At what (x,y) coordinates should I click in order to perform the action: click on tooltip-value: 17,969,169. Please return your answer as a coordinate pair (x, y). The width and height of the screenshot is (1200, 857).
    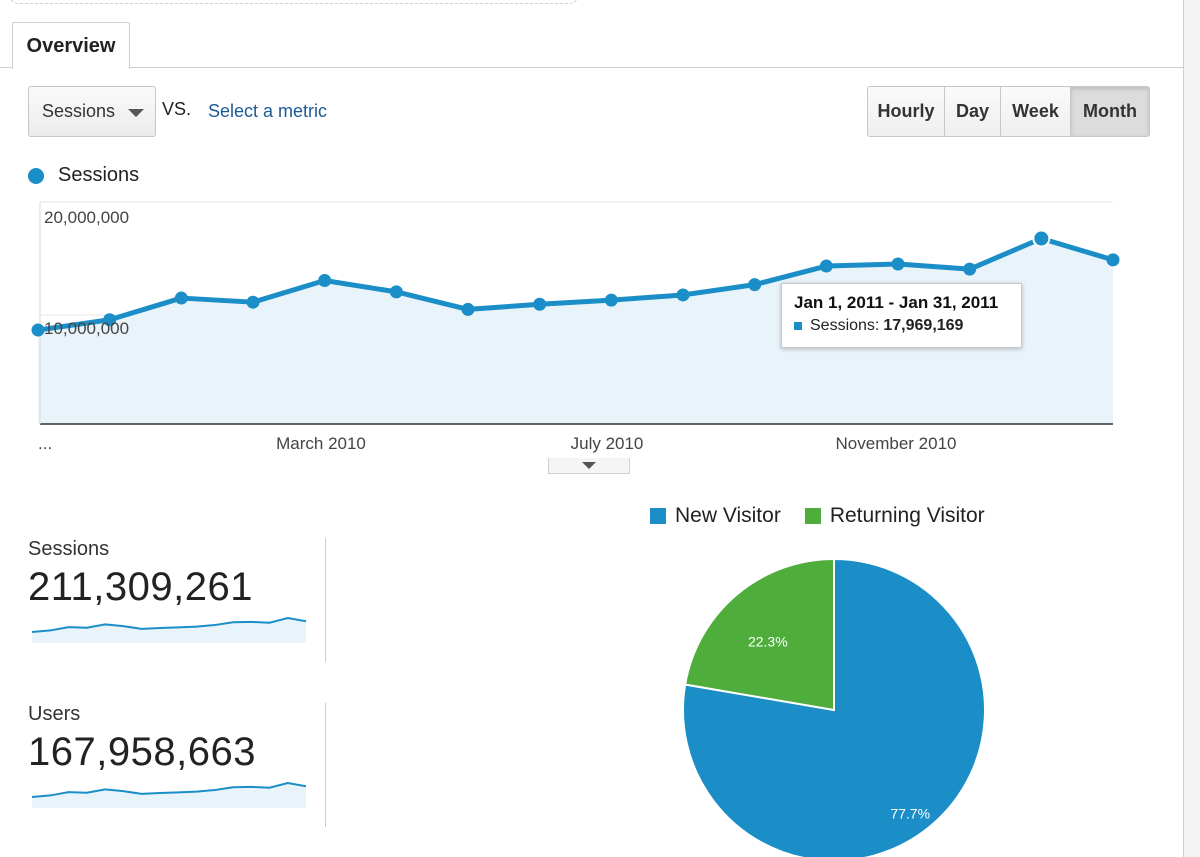
    Looking at the image, I should click on (923, 325).